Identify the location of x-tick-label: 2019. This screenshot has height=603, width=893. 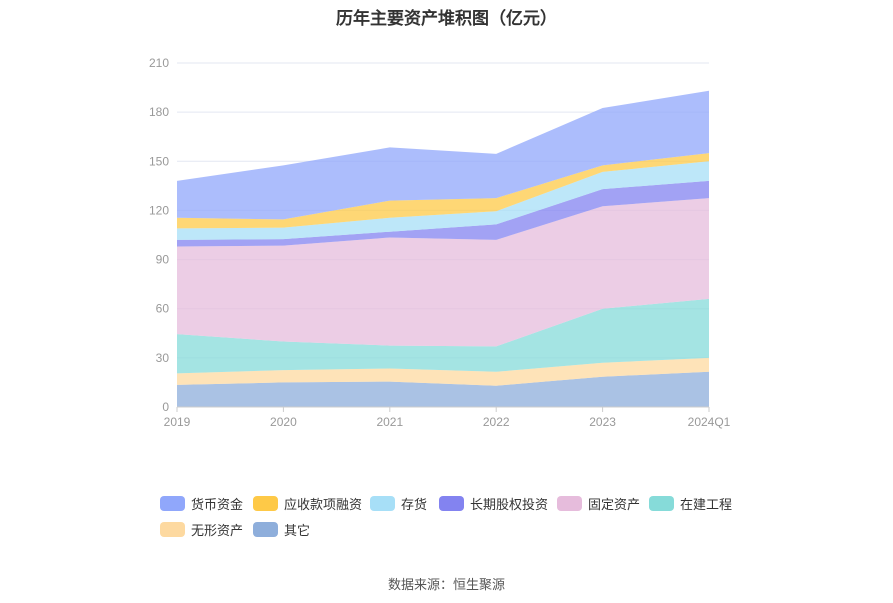
(177, 422).